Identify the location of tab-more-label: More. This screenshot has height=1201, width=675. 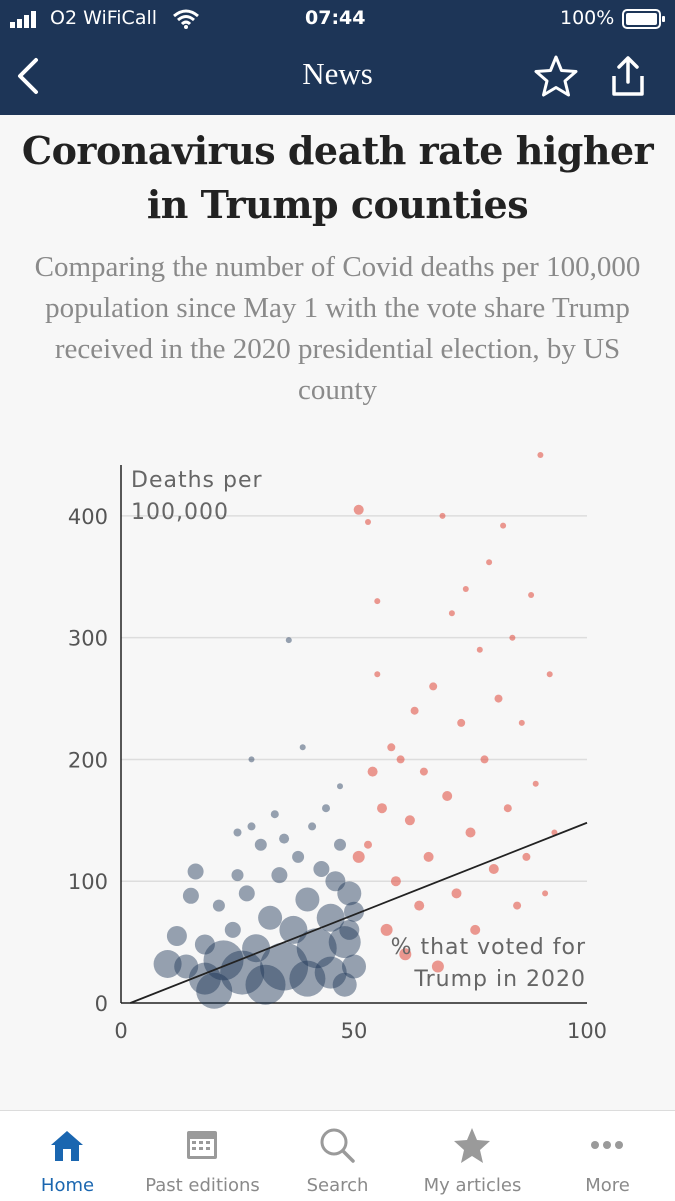
(607, 1185).